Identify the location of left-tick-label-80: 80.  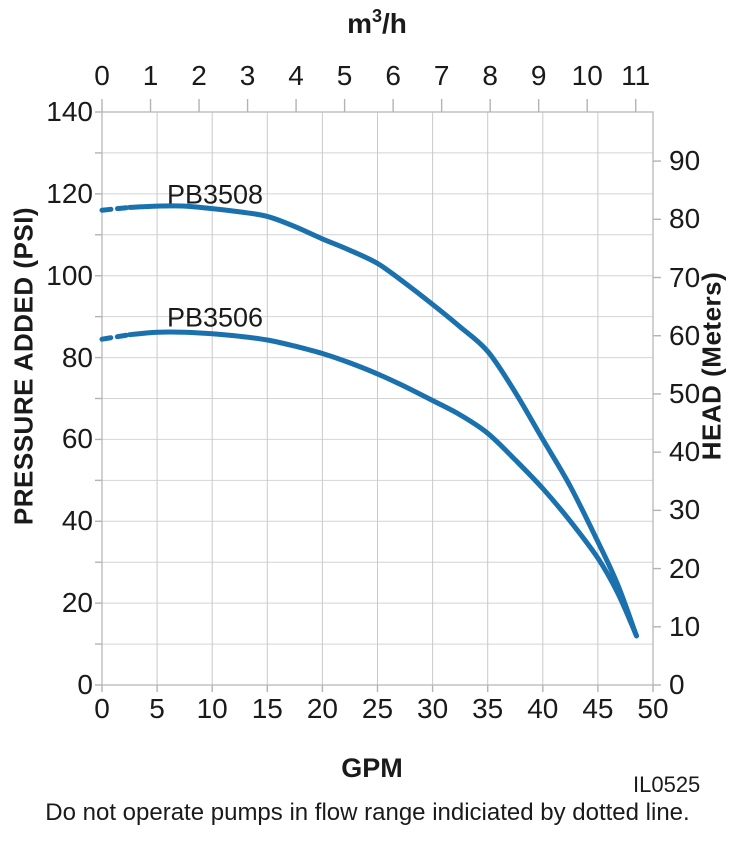
(77, 357).